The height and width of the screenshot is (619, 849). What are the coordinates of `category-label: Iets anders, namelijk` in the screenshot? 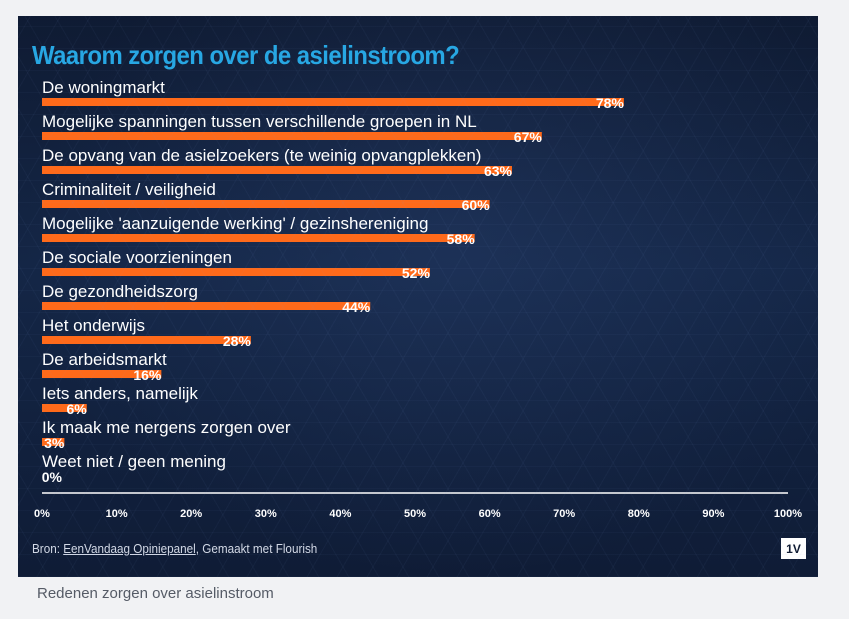 It's located at (120, 393).